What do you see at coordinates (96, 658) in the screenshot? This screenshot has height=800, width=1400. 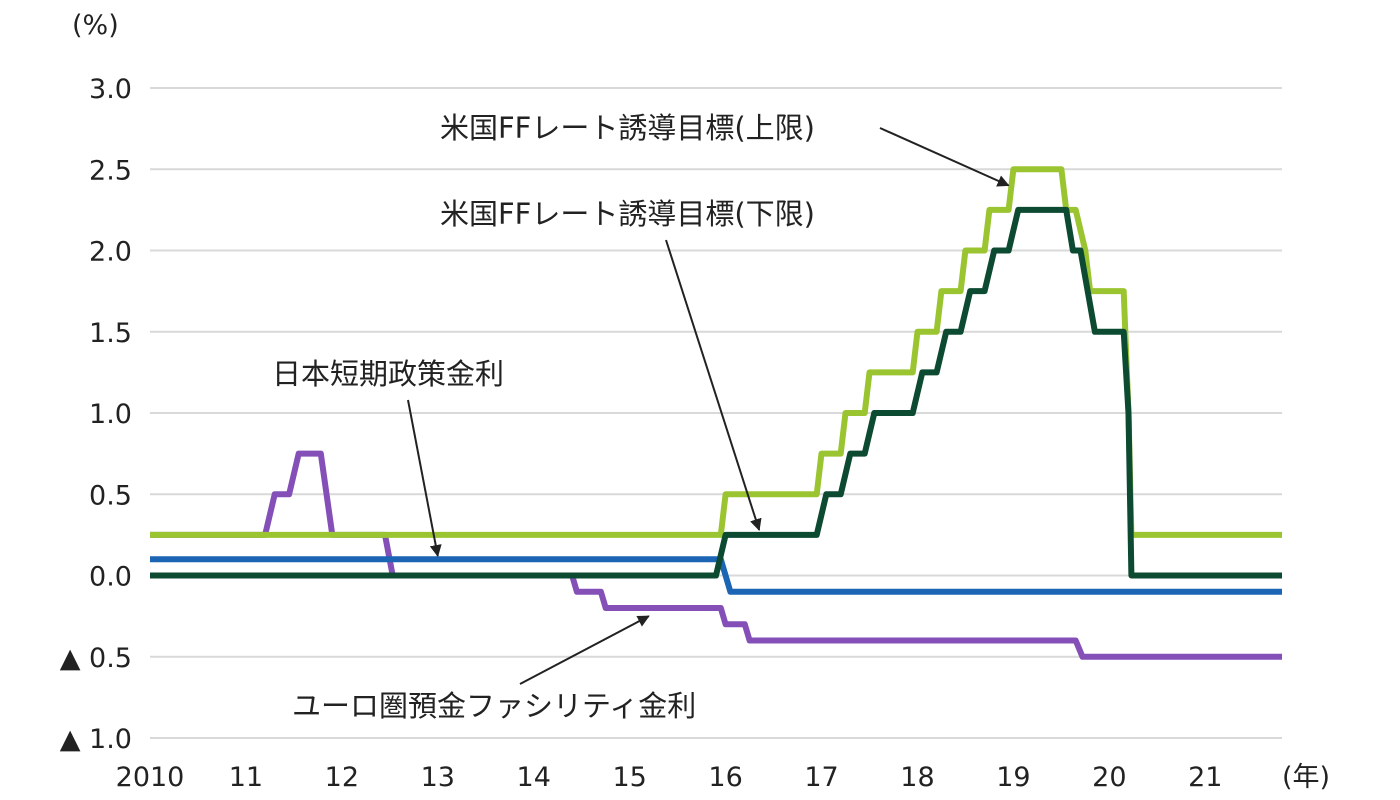 I see `y-tick-label: ▲ 0.5` at bounding box center [96, 658].